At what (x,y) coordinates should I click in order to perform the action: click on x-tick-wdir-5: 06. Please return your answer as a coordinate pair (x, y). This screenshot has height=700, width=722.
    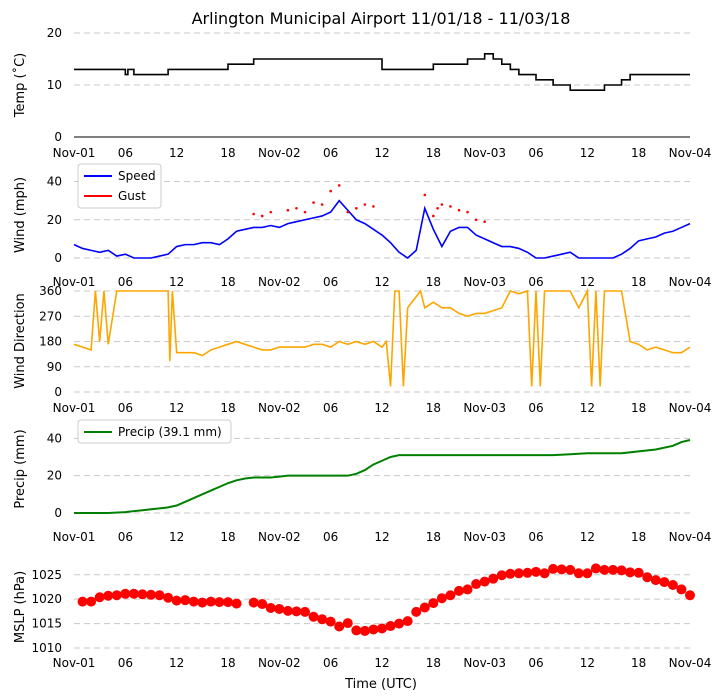
    Looking at the image, I should click on (330, 408).